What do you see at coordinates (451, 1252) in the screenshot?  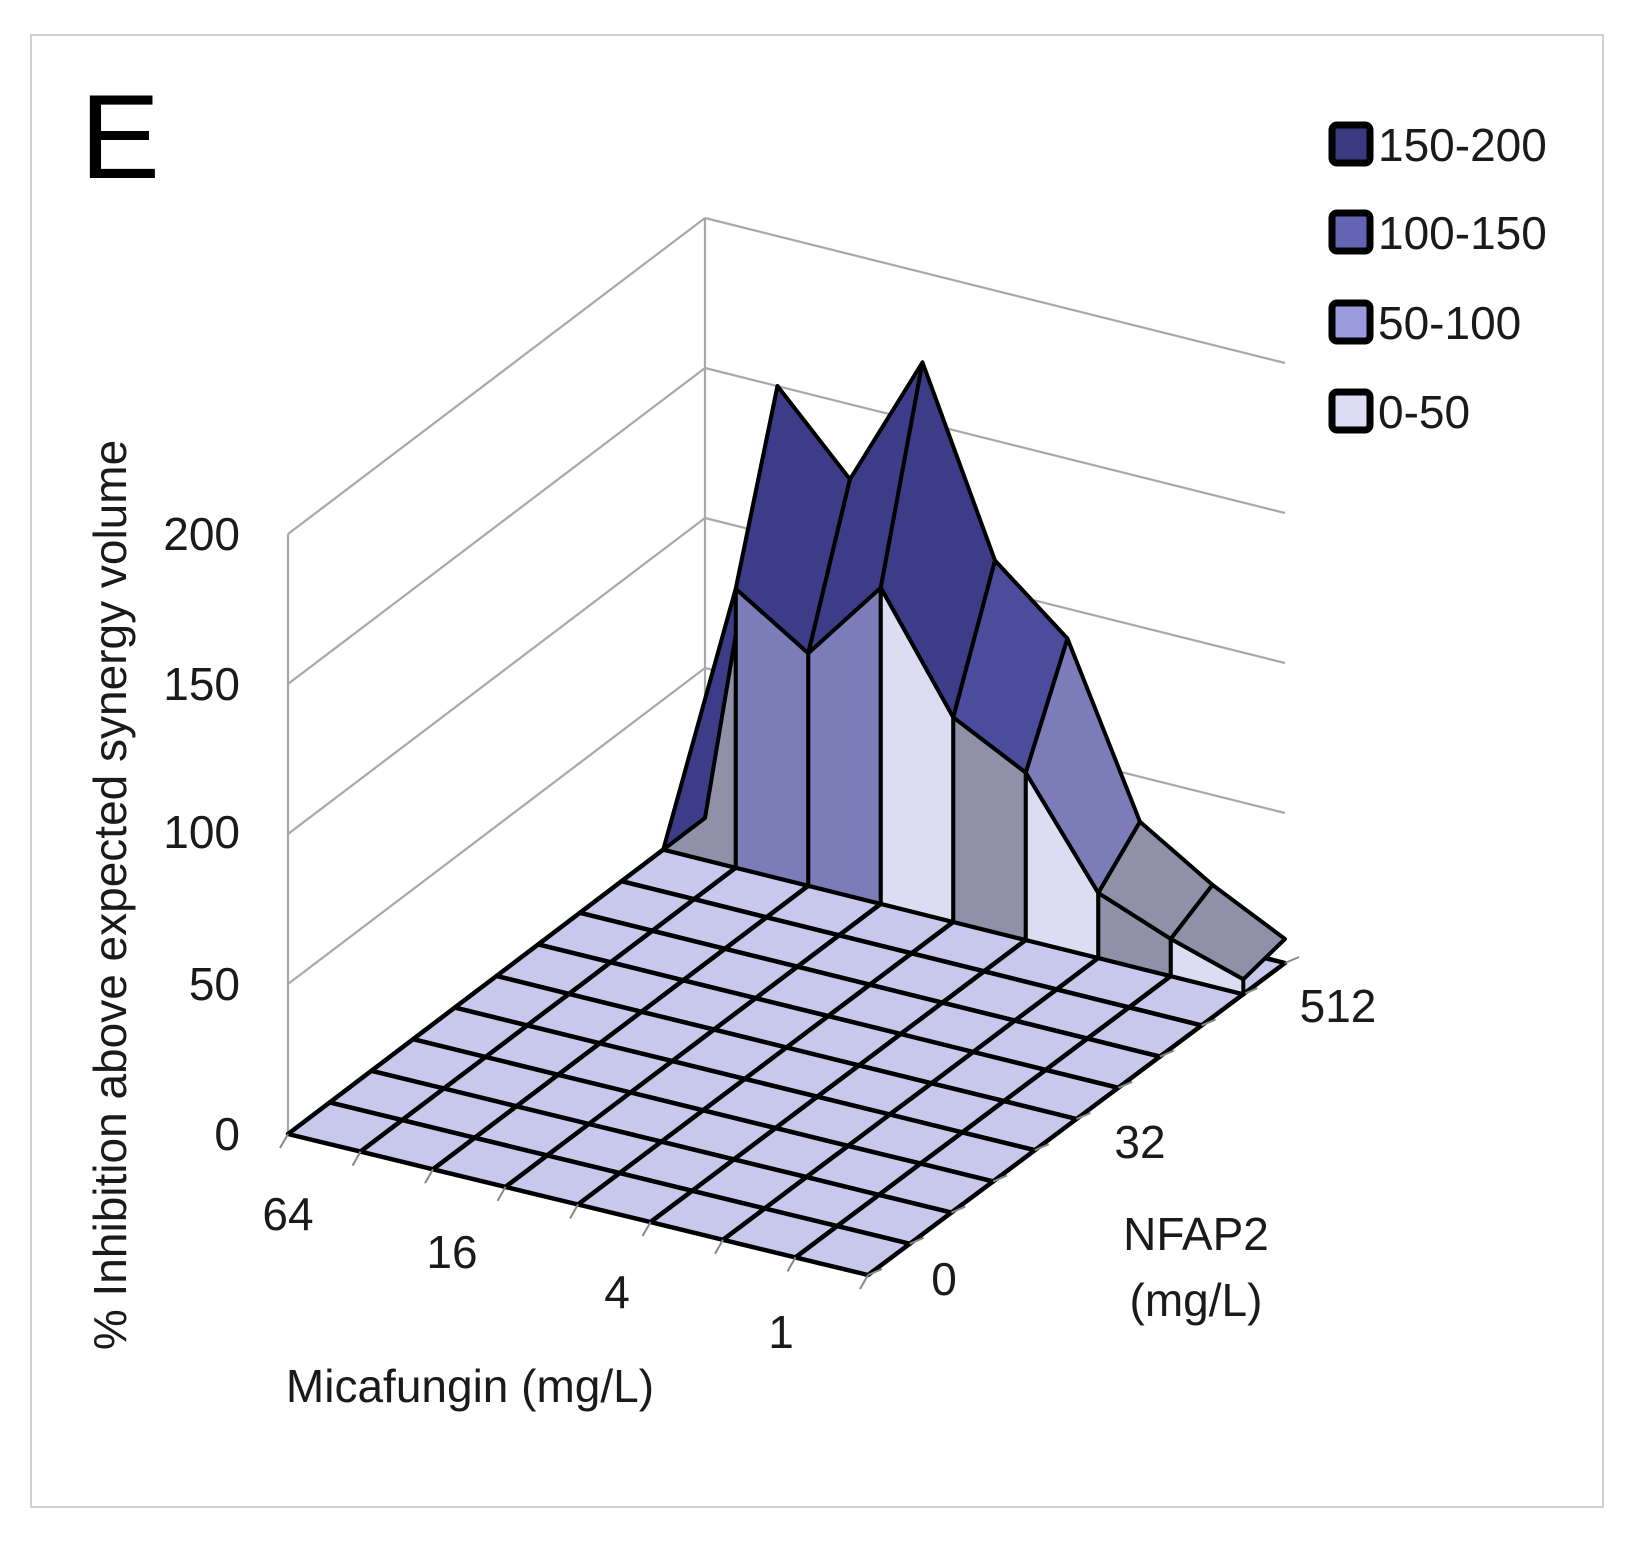 I see `x-tick-label: 16` at bounding box center [451, 1252].